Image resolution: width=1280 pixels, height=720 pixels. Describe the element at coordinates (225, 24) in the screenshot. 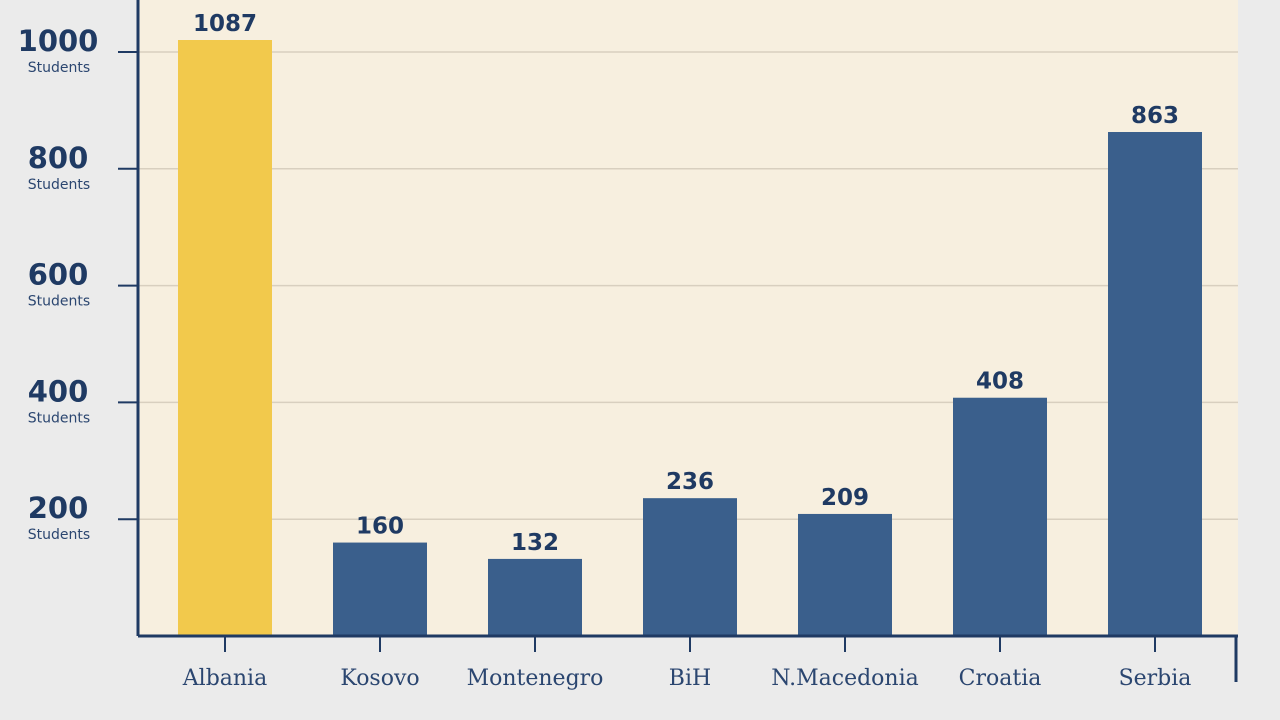

I see `bar-value-label: 1087` at that location.